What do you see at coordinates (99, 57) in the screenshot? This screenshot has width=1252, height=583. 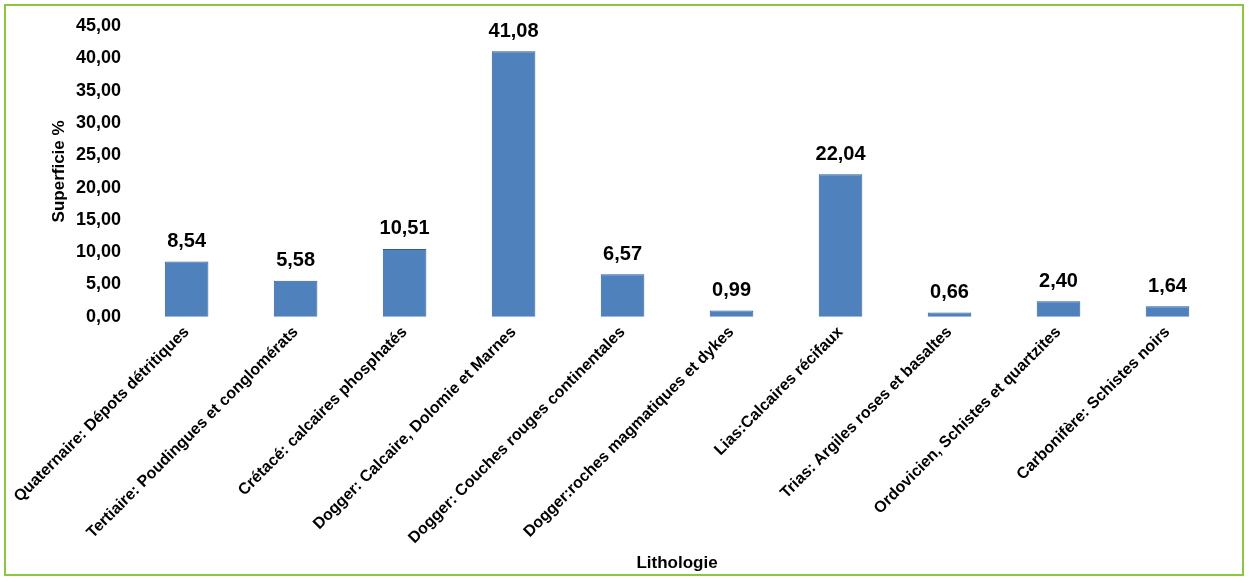 I see `y-tick-label: 40,00` at bounding box center [99, 57].